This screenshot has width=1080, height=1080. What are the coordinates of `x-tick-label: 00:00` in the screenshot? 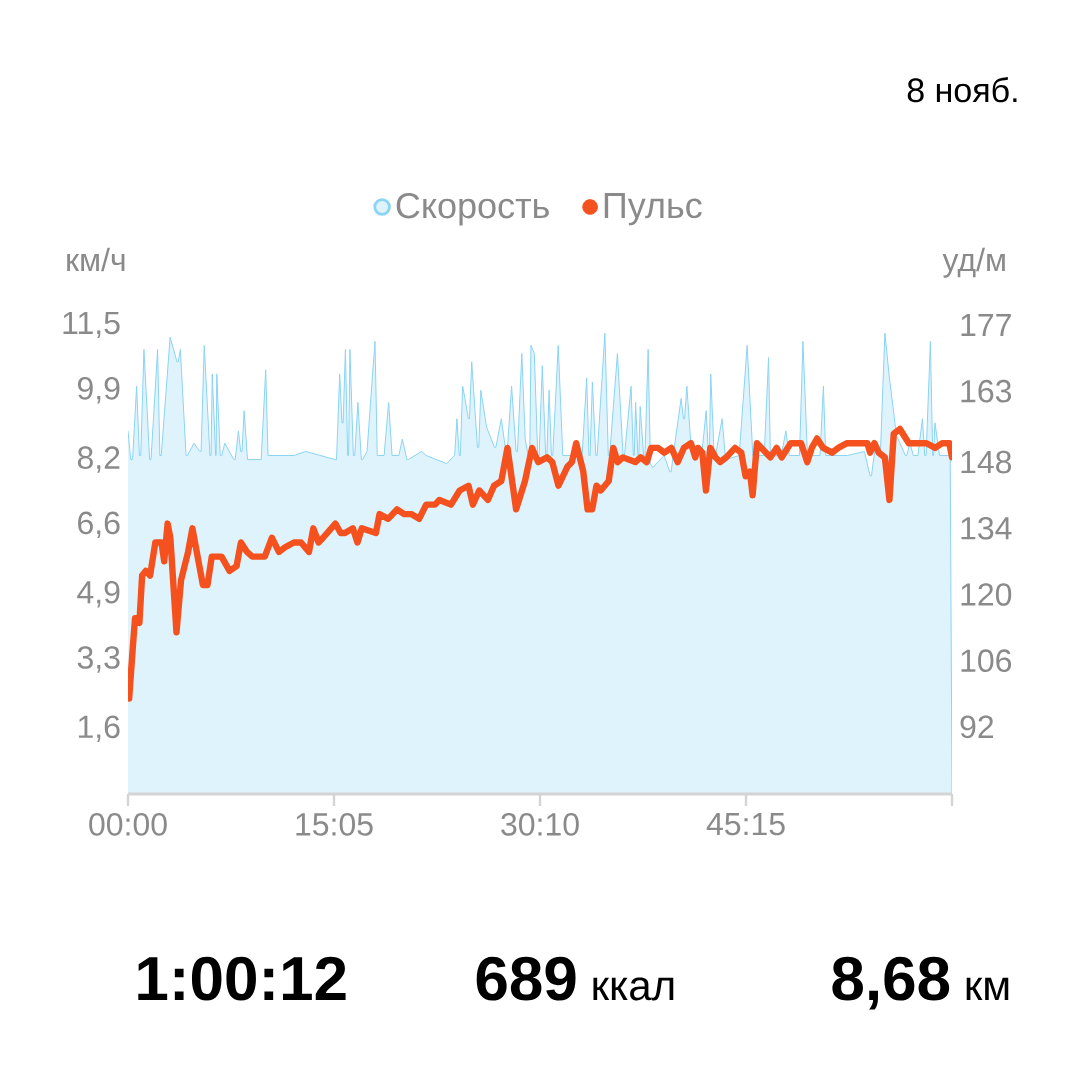 It's located at (128, 824).